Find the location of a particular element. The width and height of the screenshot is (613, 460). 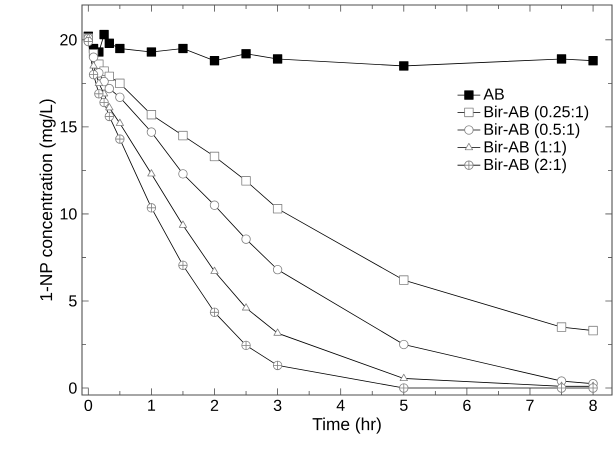

legend-label: Bir-AB (2:1) is located at coordinates (525, 166).